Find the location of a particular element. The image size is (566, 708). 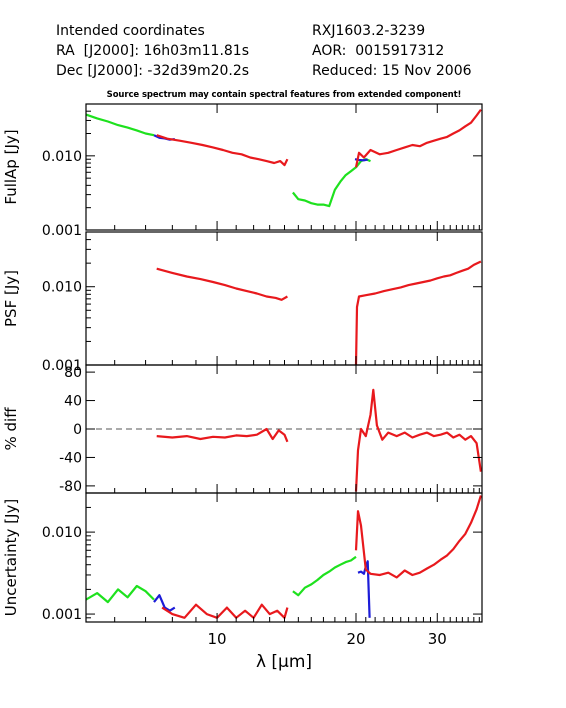

pctdiff-series-0-red is located at coordinates (222, 435).